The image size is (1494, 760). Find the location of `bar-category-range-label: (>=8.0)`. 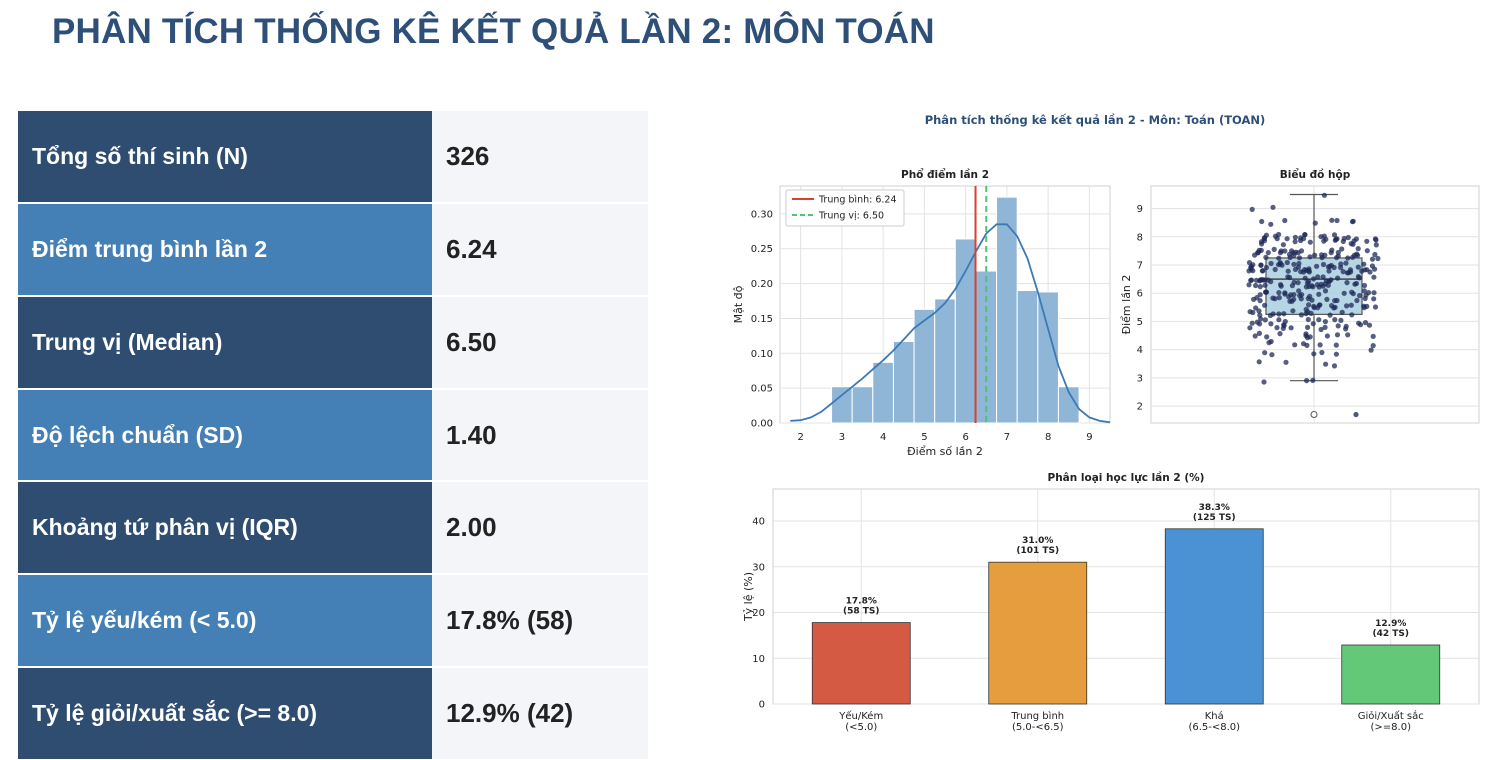

bar-category-range-label: (>=8.0) is located at coordinates (1391, 727).